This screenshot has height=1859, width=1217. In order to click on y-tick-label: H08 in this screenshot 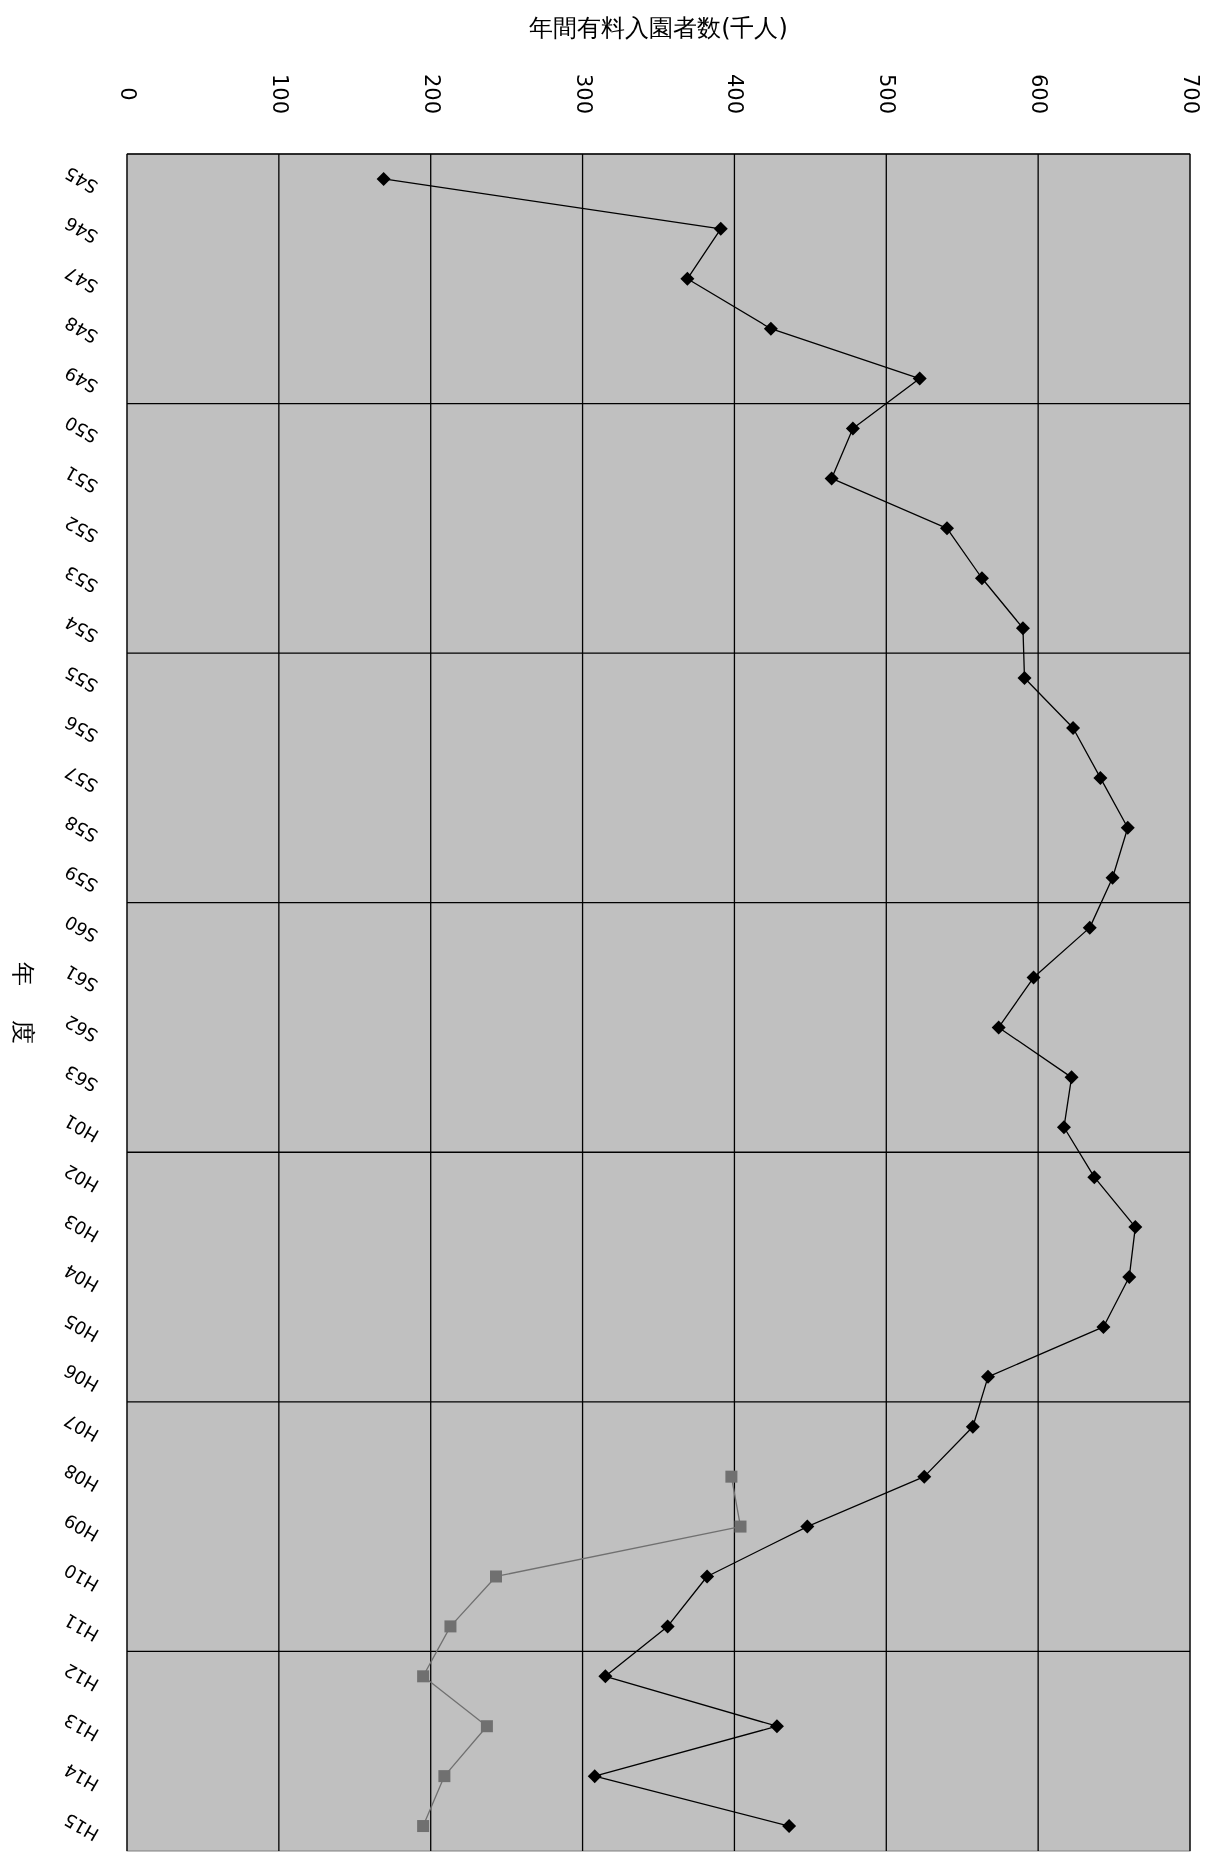, I will do `click(81, 1478)`.